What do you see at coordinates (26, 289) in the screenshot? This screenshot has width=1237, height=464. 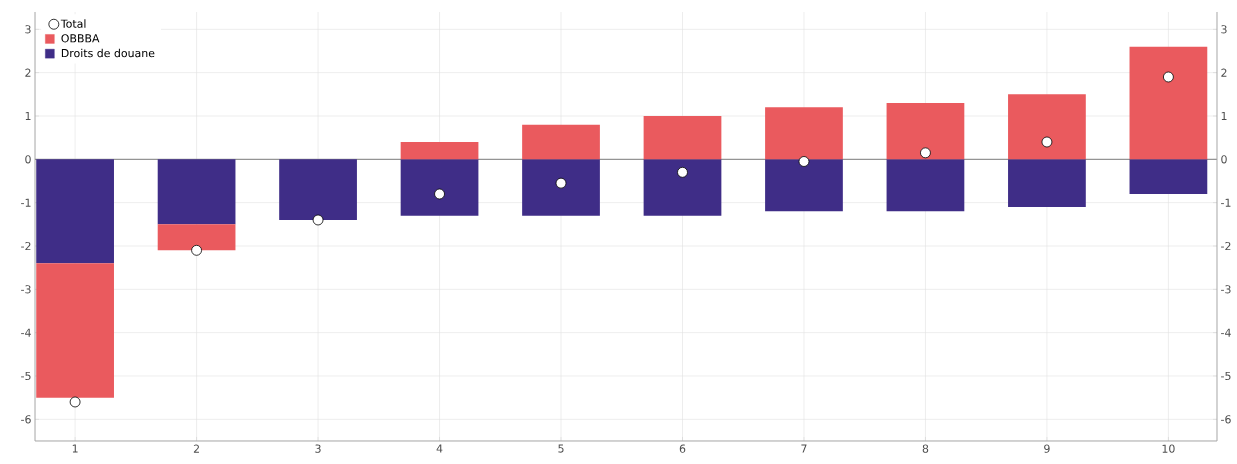 I see `y-tick-label: -3` at bounding box center [26, 289].